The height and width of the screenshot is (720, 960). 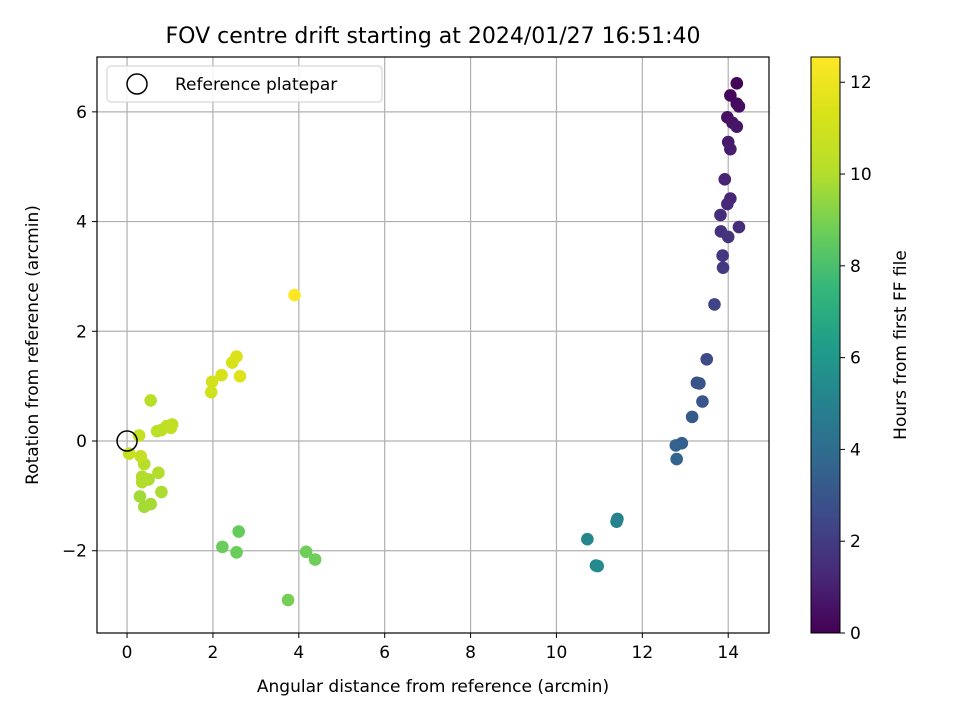 What do you see at coordinates (855, 634) in the screenshot?
I see `colorbar-tick-label: 0` at bounding box center [855, 634].